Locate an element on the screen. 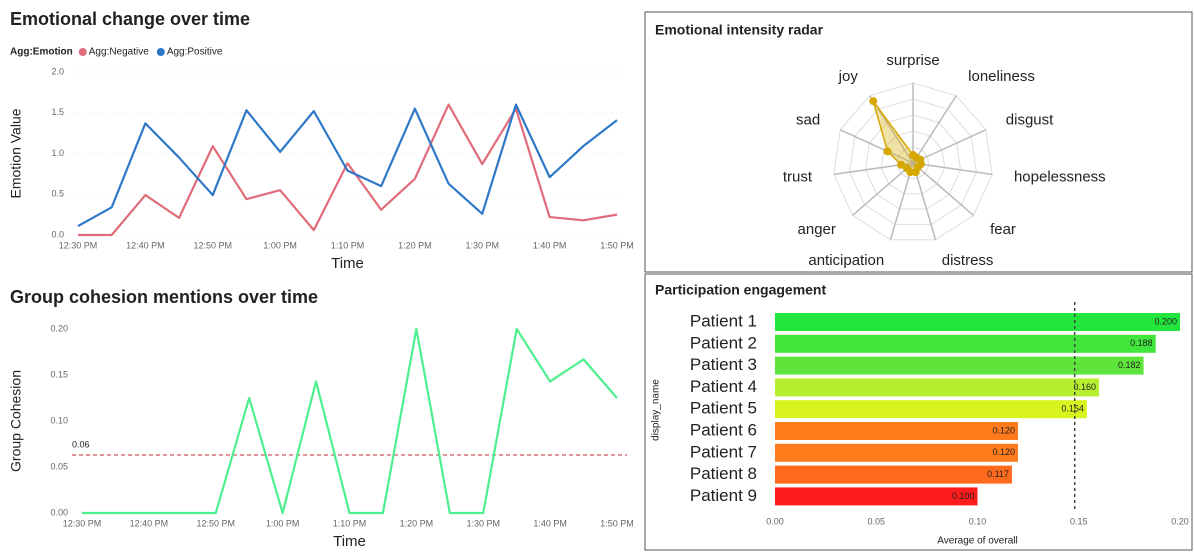 The height and width of the screenshot is (552, 1194). chart-title: Emotional intensity radar is located at coordinates (739, 30).